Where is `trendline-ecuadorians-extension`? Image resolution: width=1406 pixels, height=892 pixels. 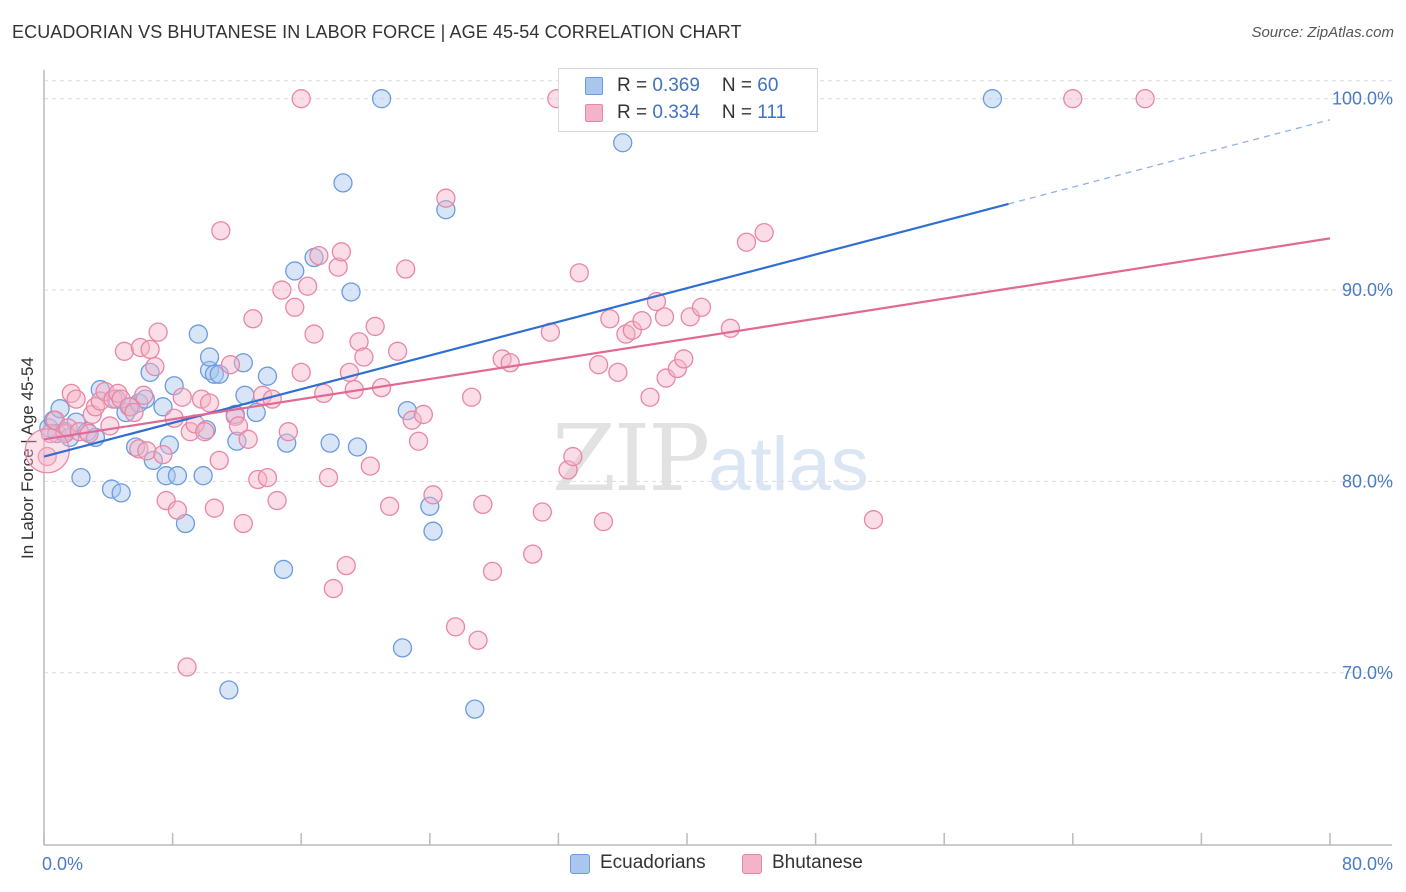 trendline-ecuadorians-extension is located at coordinates (1169, 162).